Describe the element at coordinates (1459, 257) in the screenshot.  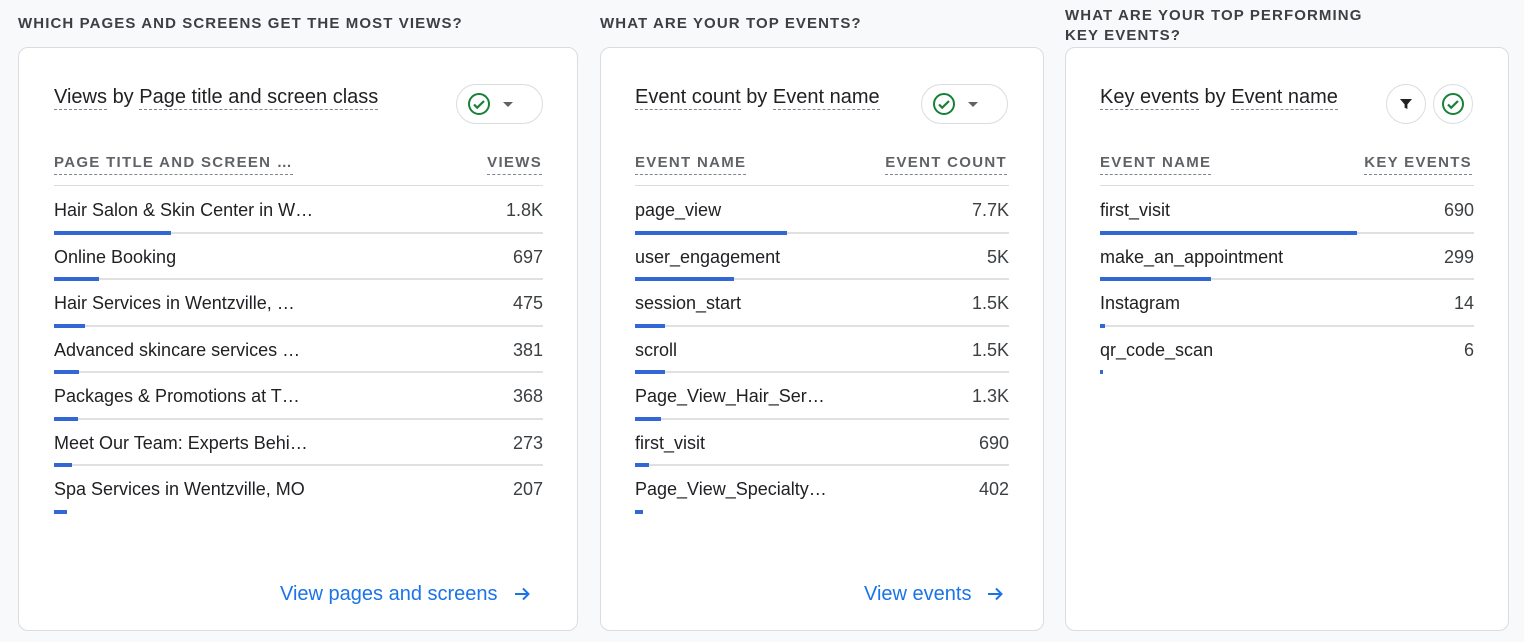
I see `row-value: 299` at that location.